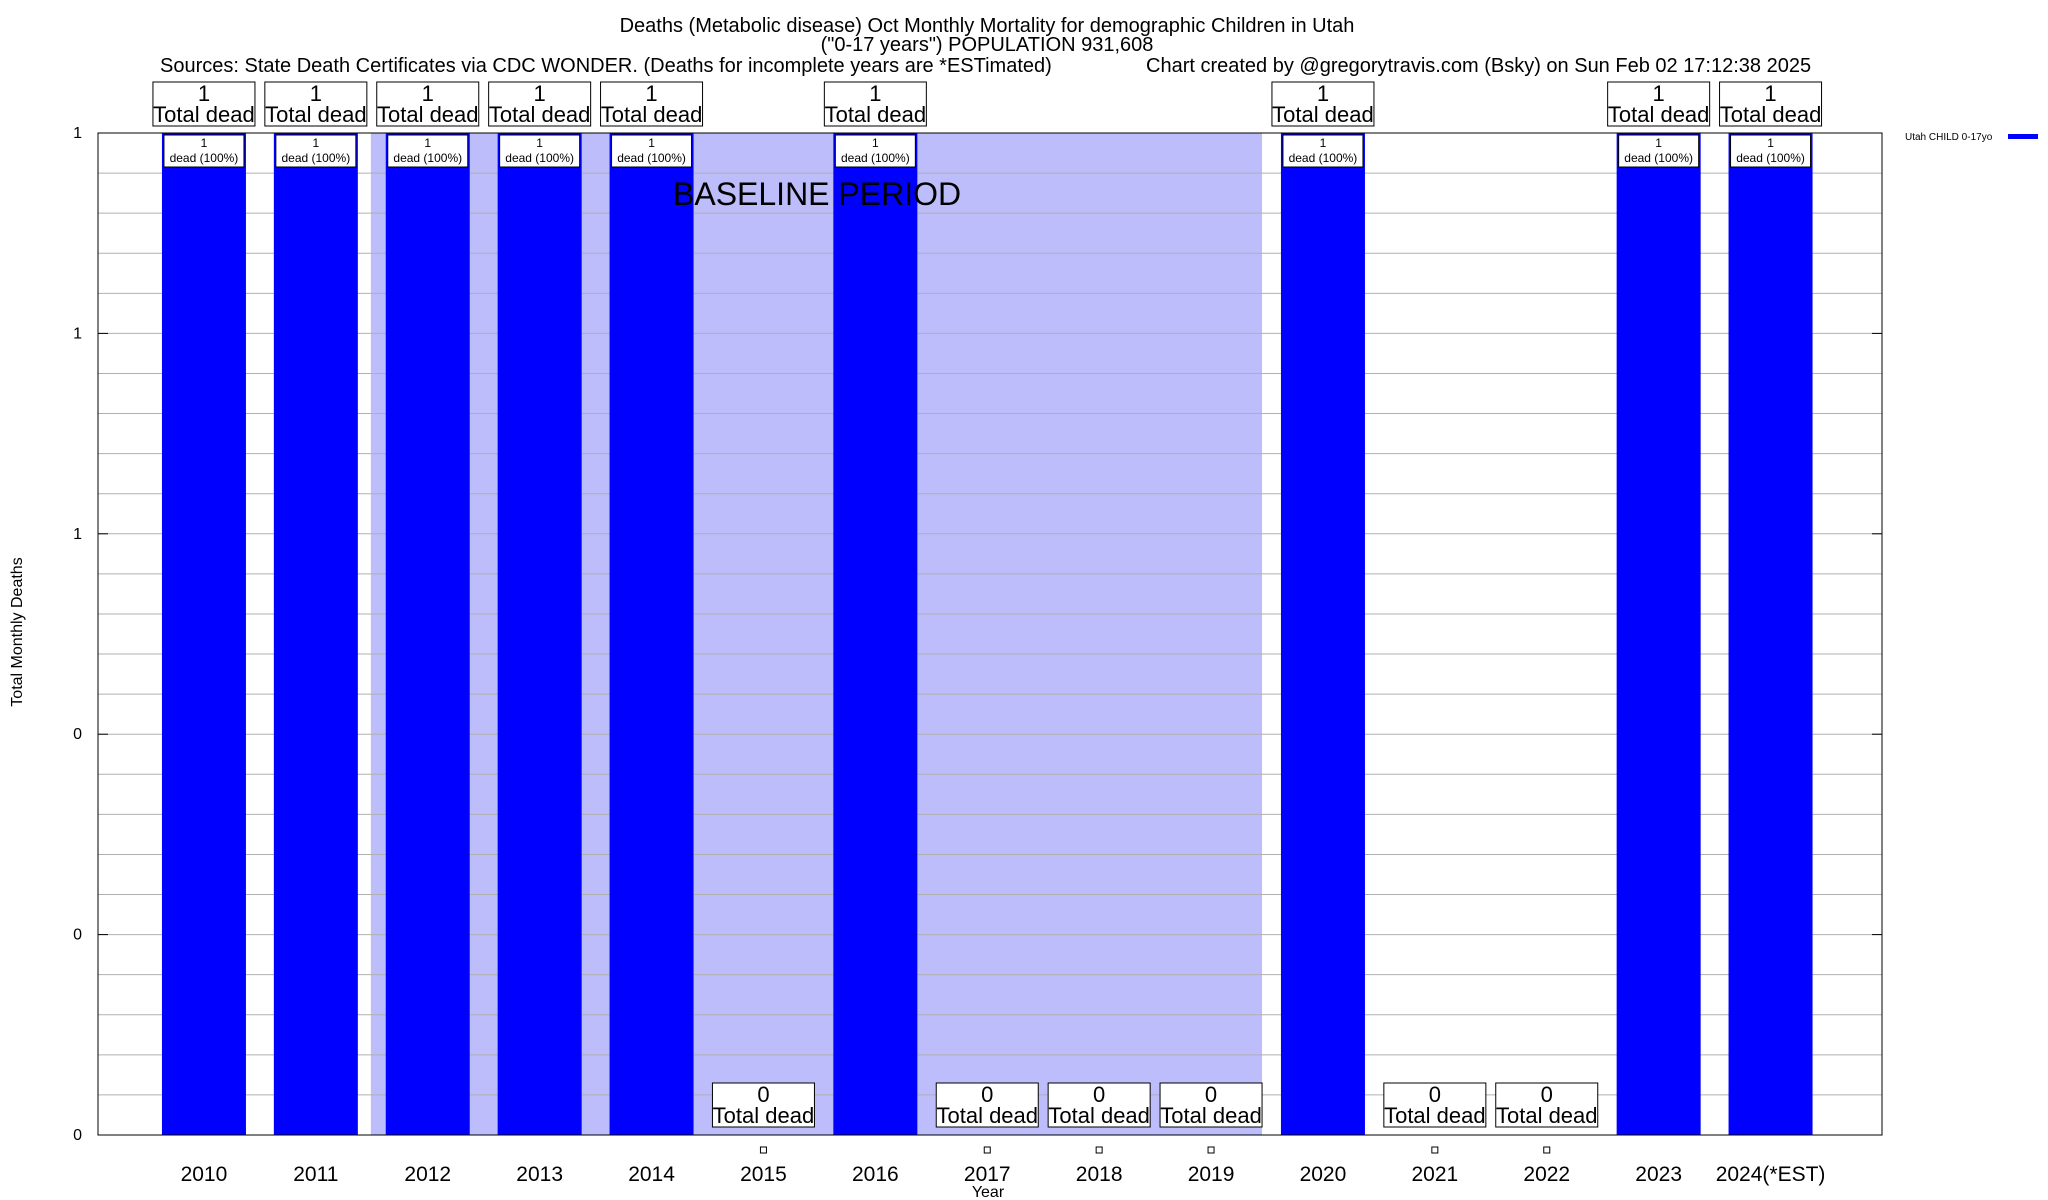 This screenshot has height=1200, width=2048. Describe the element at coordinates (875, 1174) in the screenshot. I see `x-tick-label: 2016` at that location.